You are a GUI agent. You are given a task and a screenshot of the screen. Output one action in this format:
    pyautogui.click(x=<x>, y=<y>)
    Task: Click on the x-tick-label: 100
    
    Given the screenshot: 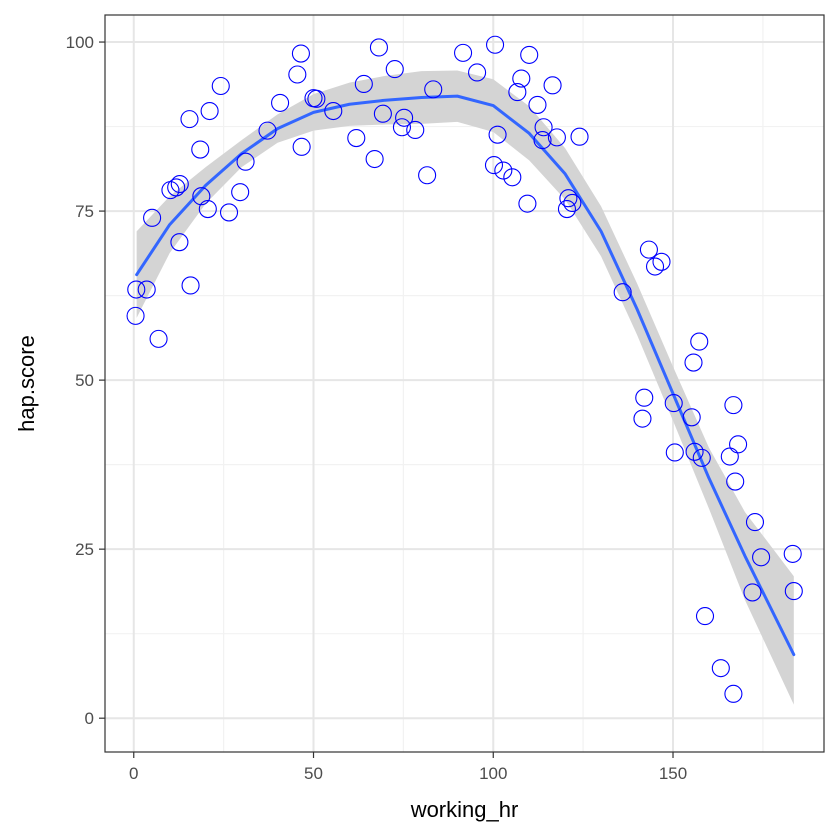 What is the action you would take?
    pyautogui.click(x=493, y=773)
    